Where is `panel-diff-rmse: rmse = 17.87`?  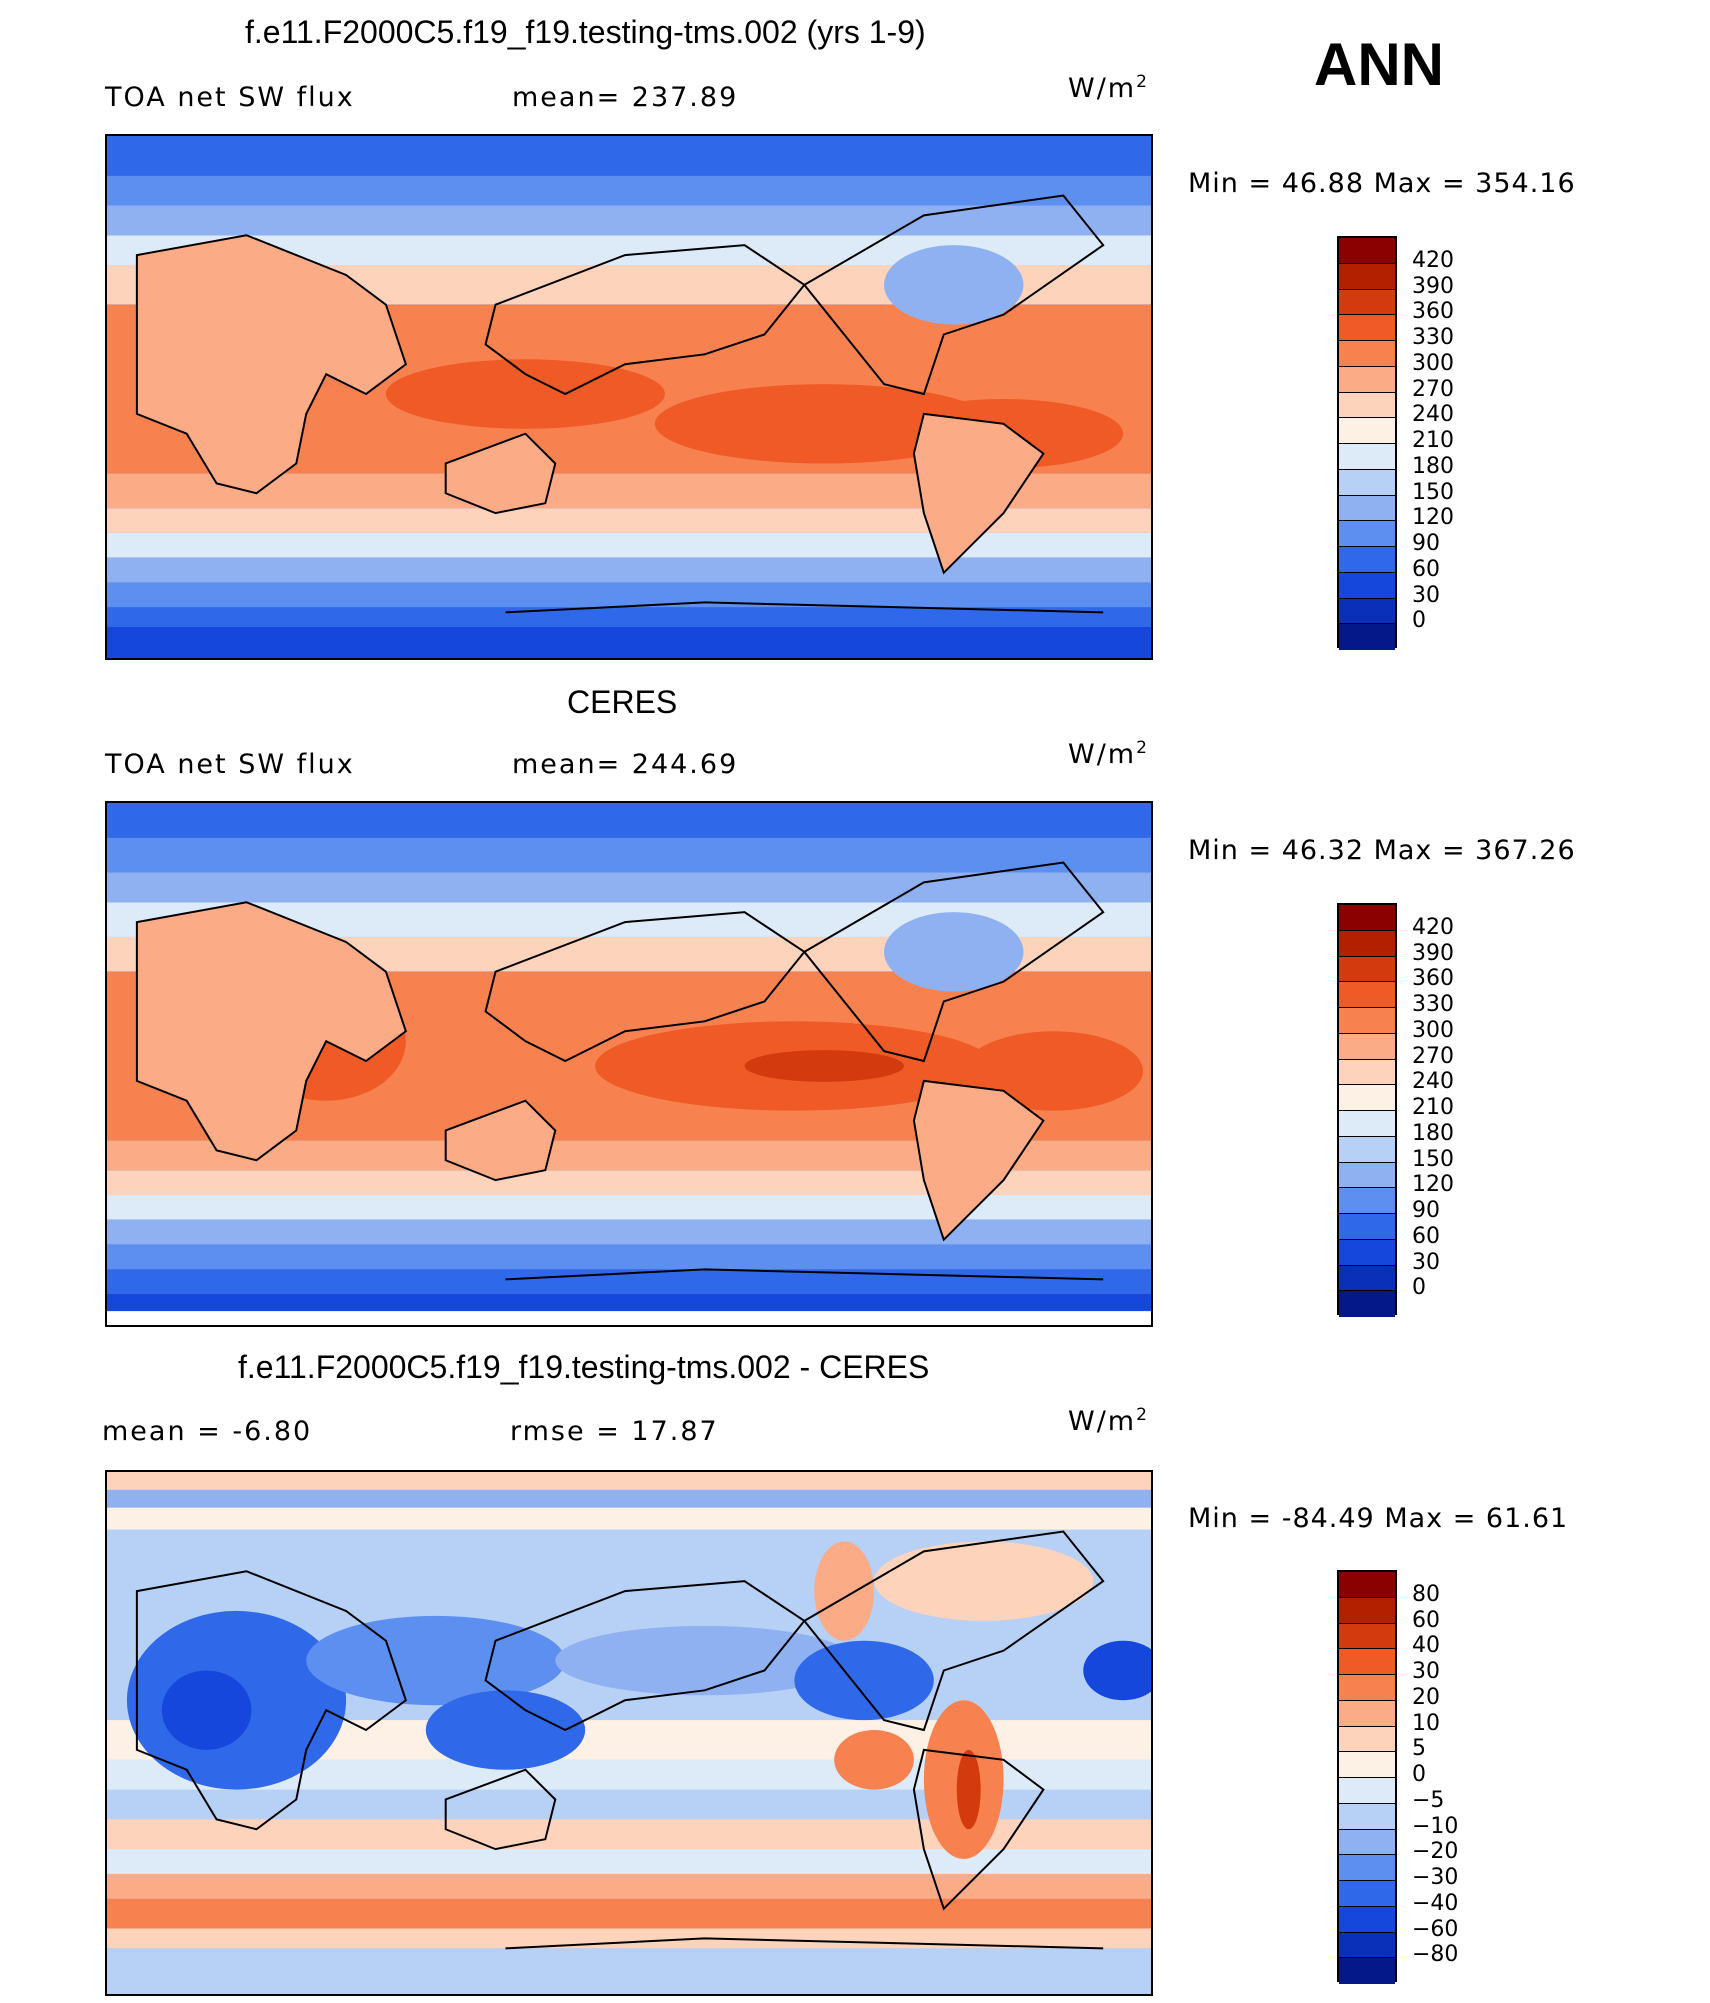
panel-diff-rmse: rmse = 17.87 is located at coordinates (614, 1431).